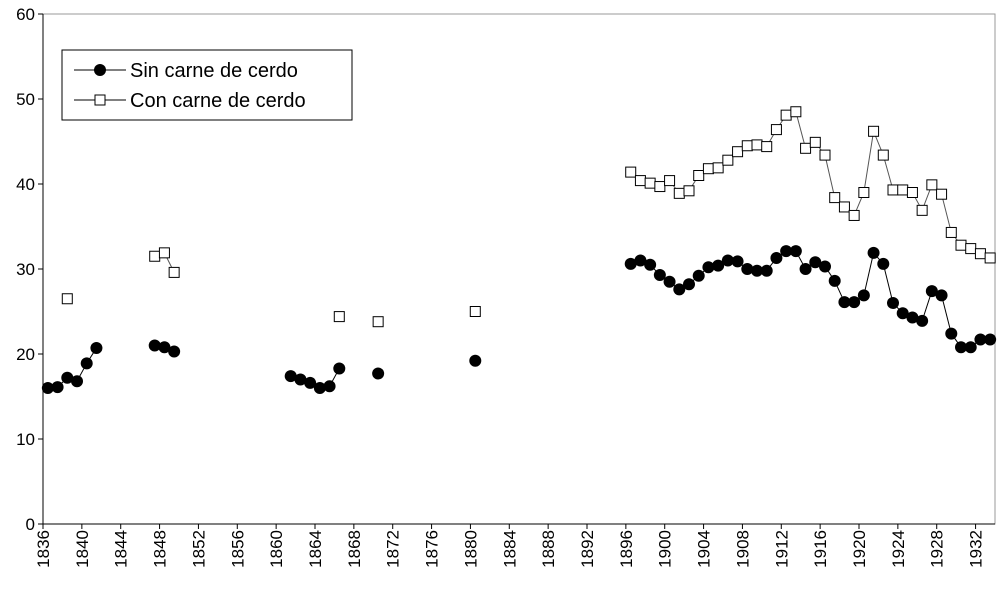 Image resolution: width=999 pixels, height=589 pixels. What do you see at coordinates (626, 549) in the screenshot?
I see `x-tick-label: 1896` at bounding box center [626, 549].